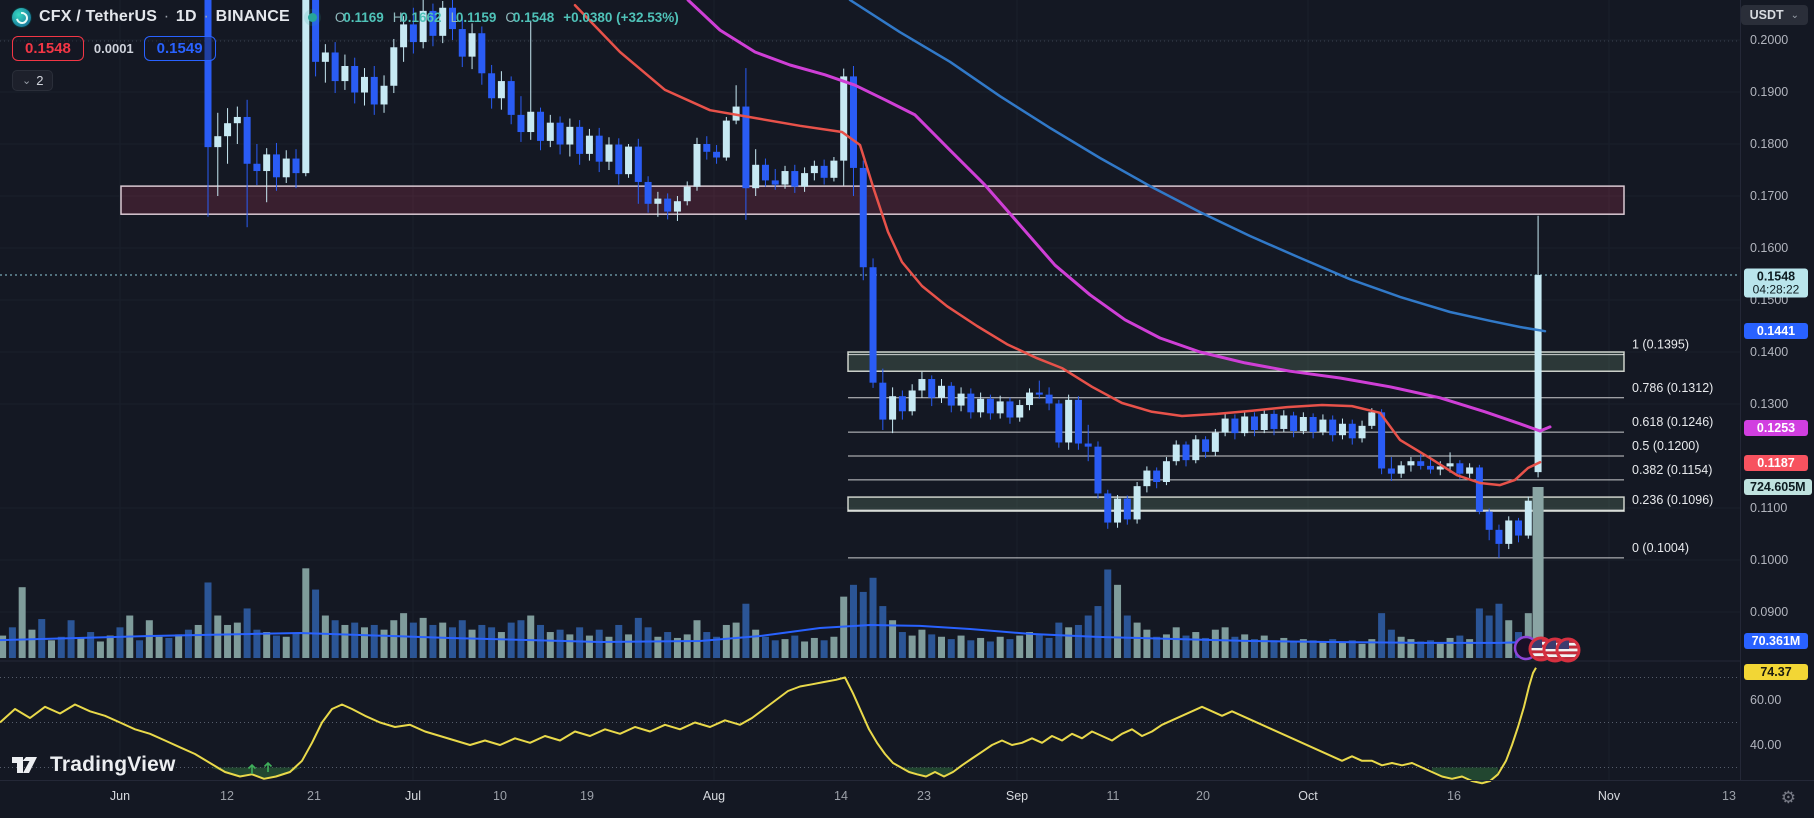  What do you see at coordinates (1236, 504) in the screenshot?
I see `demand-zone-lower` at bounding box center [1236, 504].